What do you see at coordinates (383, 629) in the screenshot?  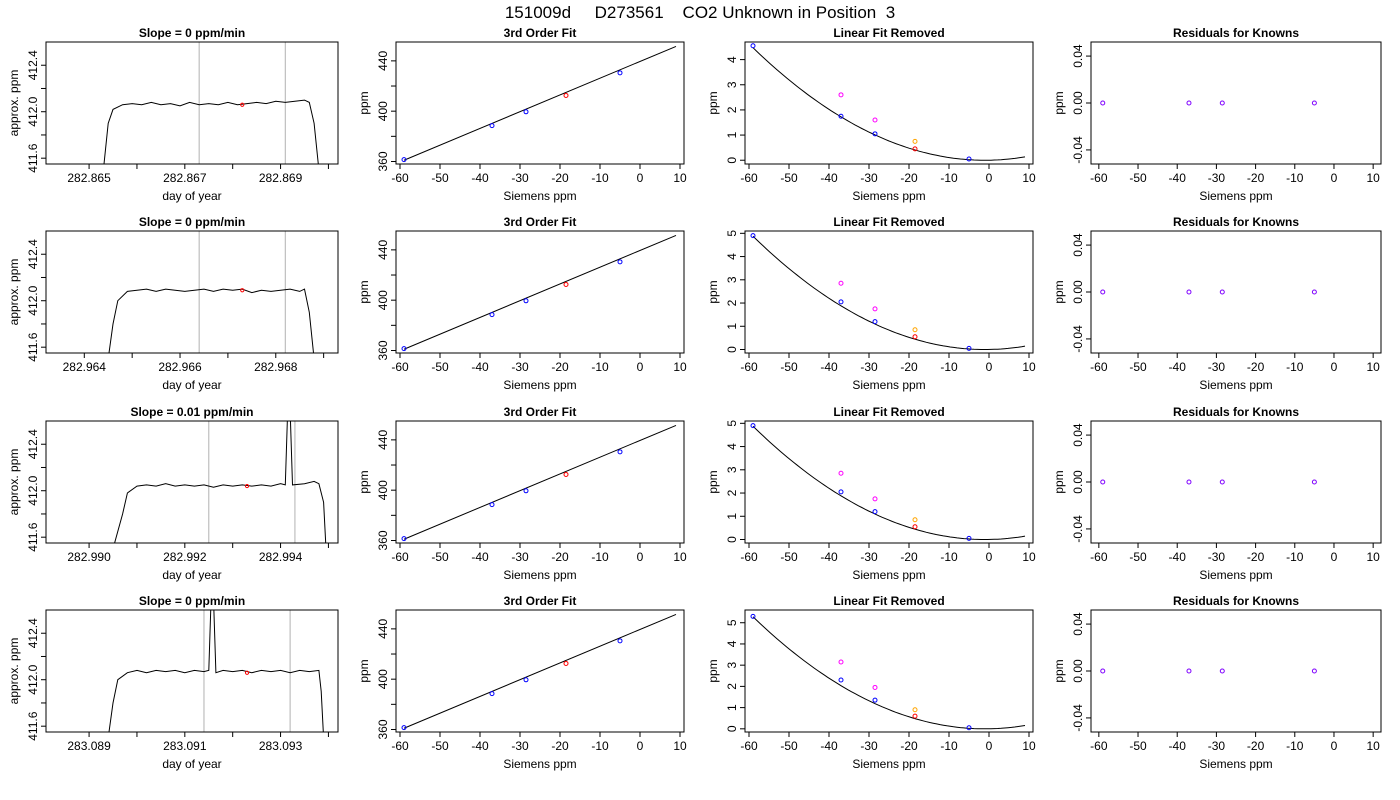 I see `y-tick-label: 440` at bounding box center [383, 629].